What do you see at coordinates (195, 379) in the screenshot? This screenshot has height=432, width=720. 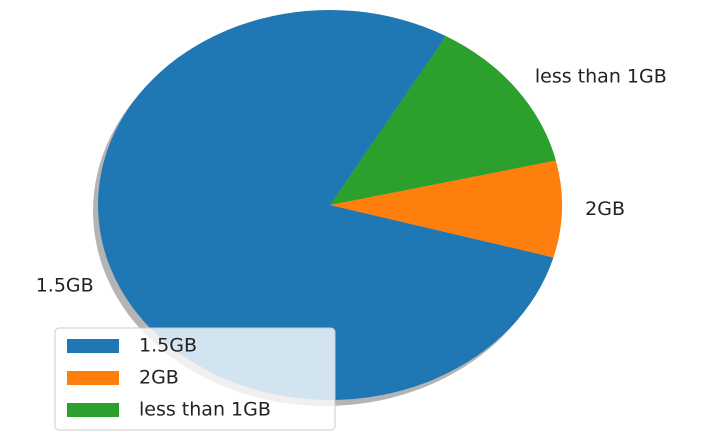 I see `legend-box` at bounding box center [195, 379].